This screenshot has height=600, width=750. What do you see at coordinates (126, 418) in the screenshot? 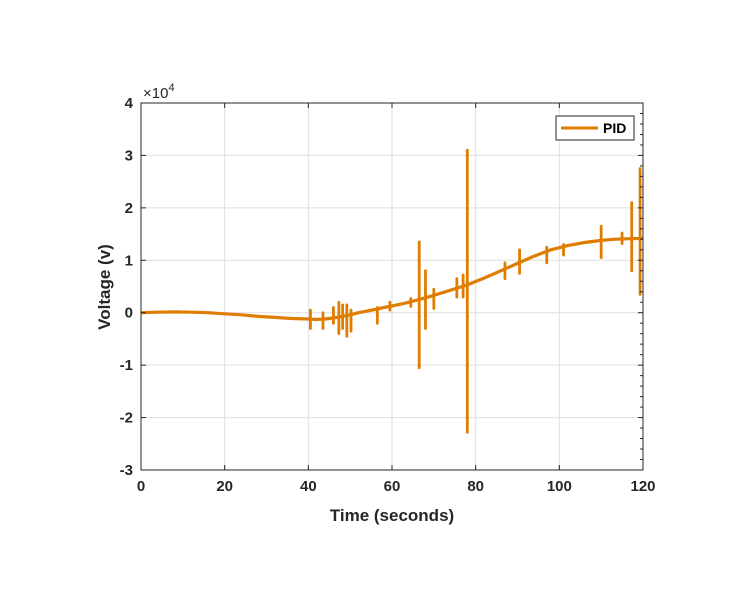
I see `y-tick-label: -2` at bounding box center [126, 418].